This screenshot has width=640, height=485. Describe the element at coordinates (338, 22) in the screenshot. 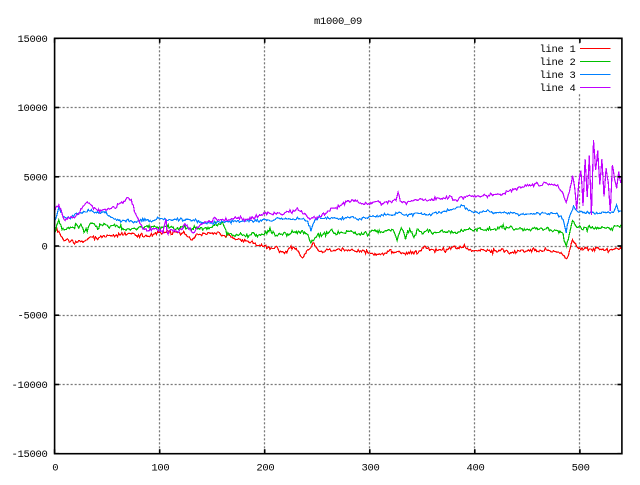

I see `svg-text: m1000_09` at that location.